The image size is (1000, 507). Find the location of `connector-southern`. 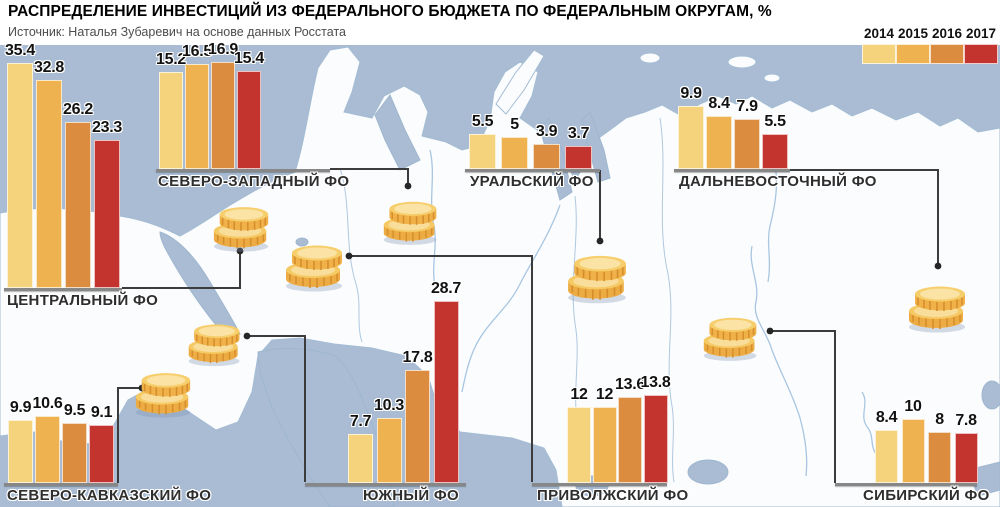

connector-southern is located at coordinates (276, 408).